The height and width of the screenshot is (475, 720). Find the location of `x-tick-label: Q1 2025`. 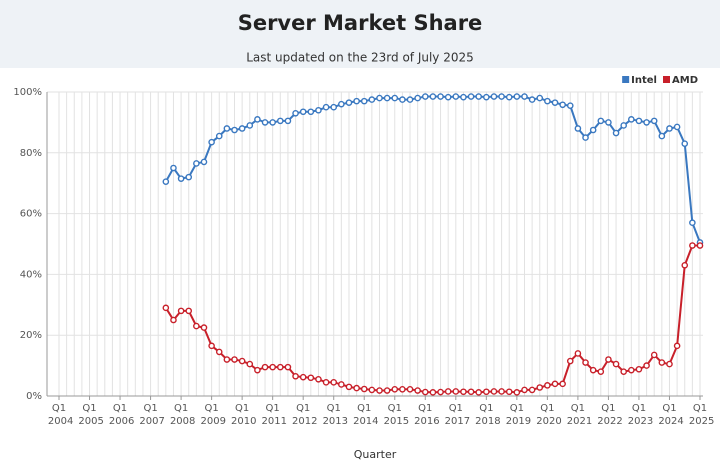

x-tick-label: Q1 2025 is located at coordinates (700, 415).